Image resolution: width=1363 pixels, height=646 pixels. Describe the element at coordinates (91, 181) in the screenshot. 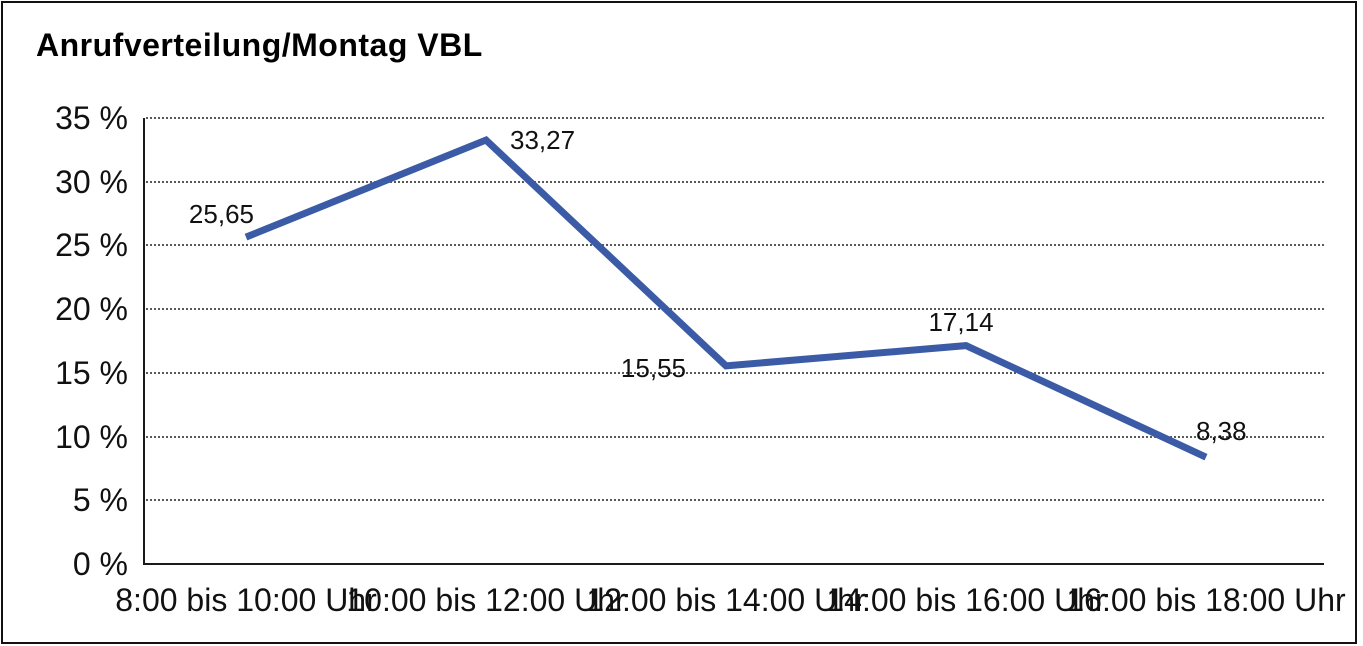

I see `y-axis-tick-label: 30 %` at that location.